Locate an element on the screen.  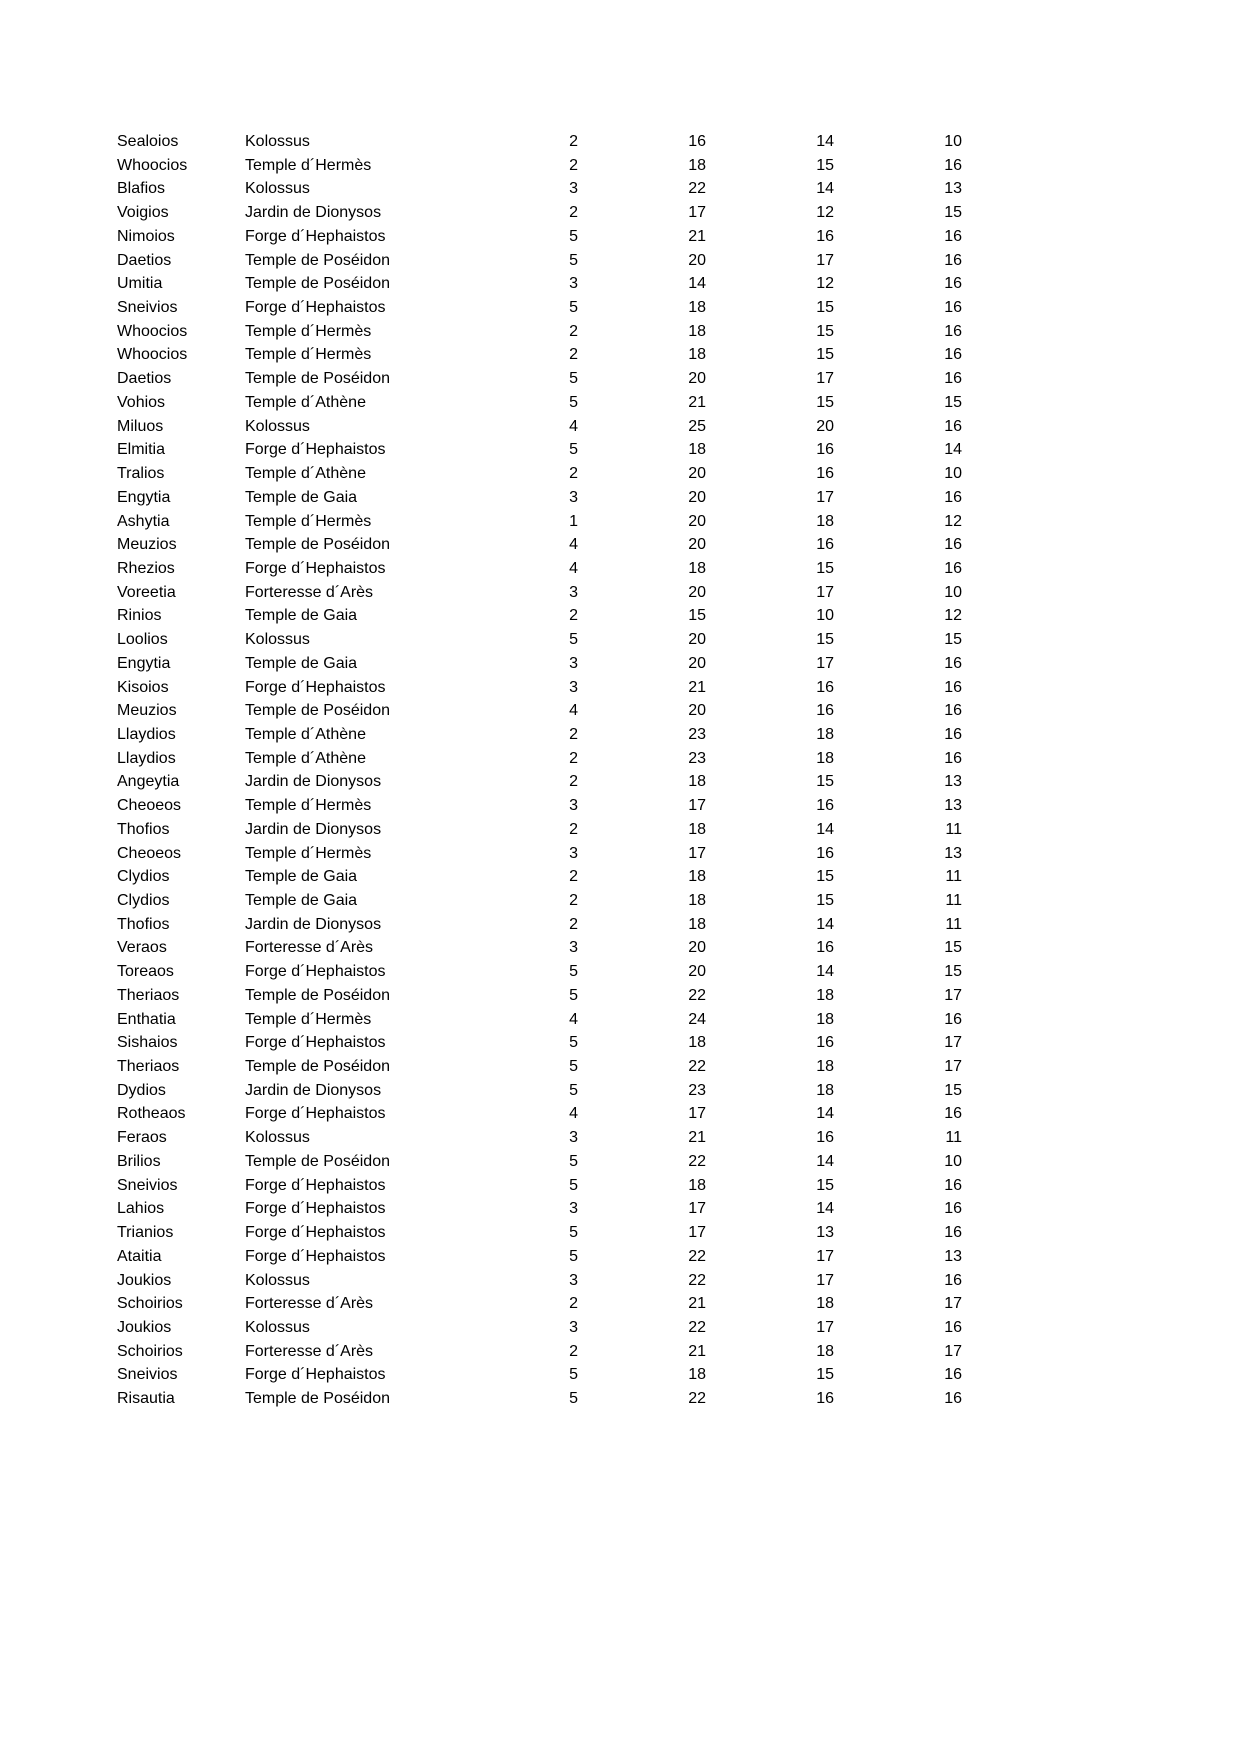
cell-value-3: 18 is located at coordinates (825, 758).